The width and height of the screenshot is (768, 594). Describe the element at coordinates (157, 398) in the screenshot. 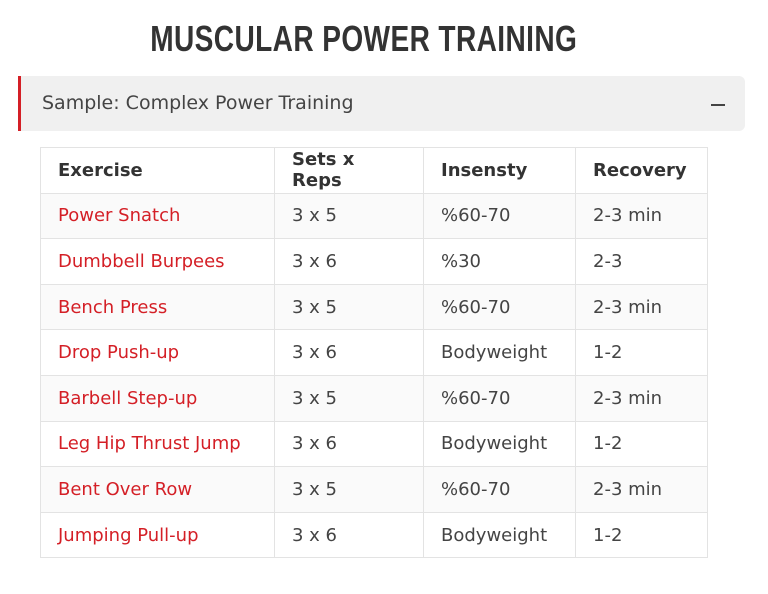

I see `exercise-cell: Barbell Step-up` at that location.